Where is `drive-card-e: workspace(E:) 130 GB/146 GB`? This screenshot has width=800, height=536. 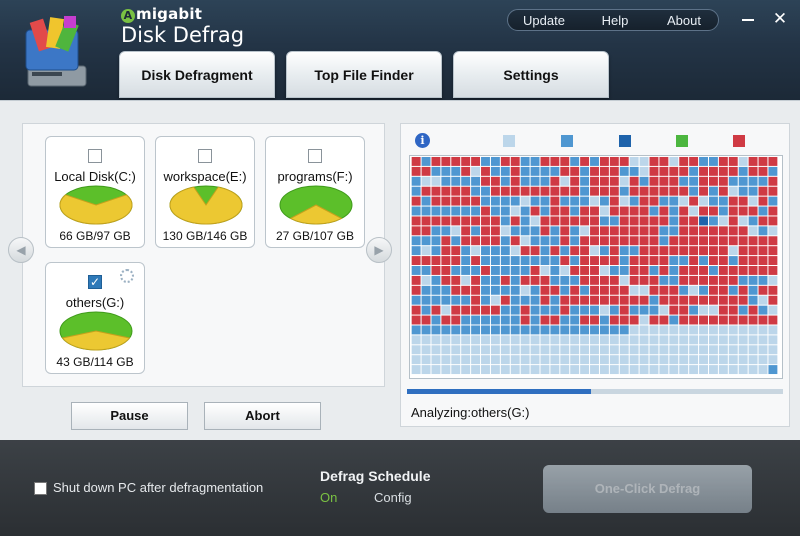 drive-card-e: workspace(E:) 130 GB/146 GB is located at coordinates (205, 192).